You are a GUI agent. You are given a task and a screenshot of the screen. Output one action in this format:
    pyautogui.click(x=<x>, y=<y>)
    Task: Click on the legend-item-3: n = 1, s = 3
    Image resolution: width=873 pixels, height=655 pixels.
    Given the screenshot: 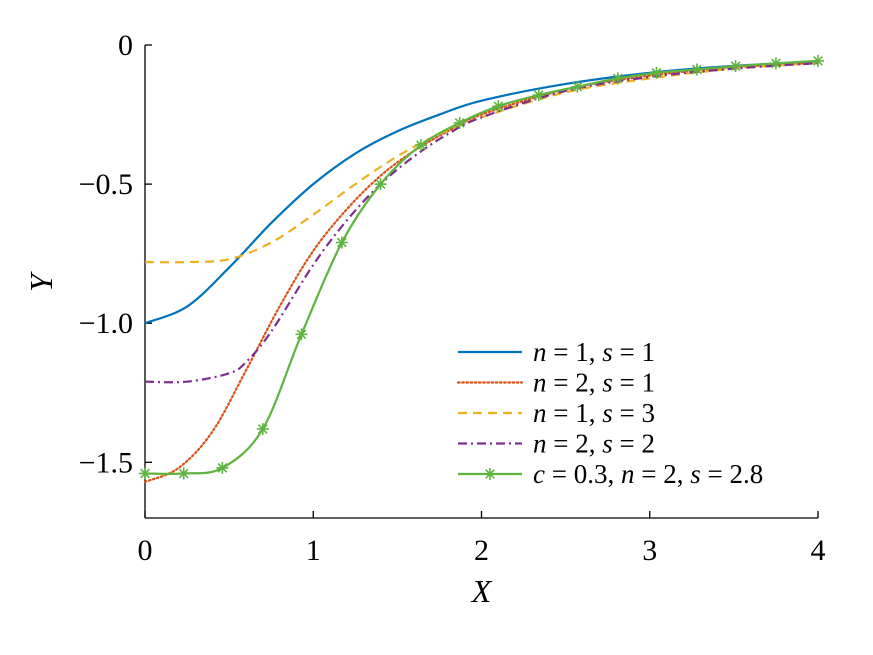 What is the action you would take?
    pyautogui.click(x=556, y=413)
    